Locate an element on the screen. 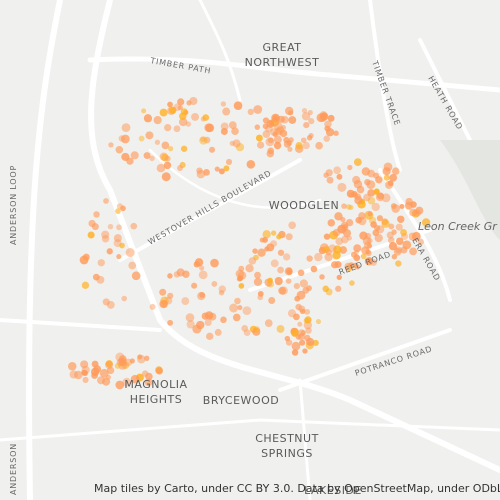  place-label: HEIGHTS is located at coordinates (156, 399).